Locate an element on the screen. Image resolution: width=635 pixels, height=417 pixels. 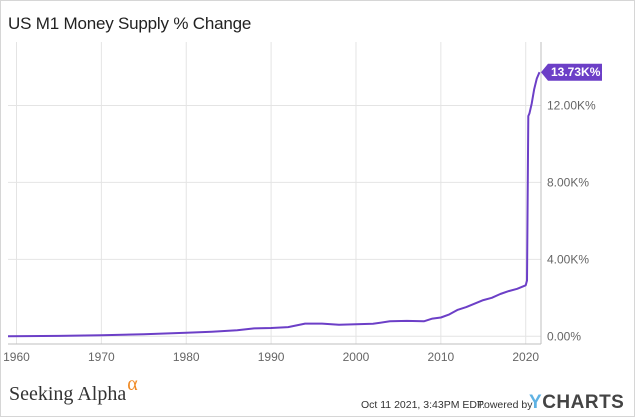
x-tick-label: 1980 is located at coordinates (186, 357).